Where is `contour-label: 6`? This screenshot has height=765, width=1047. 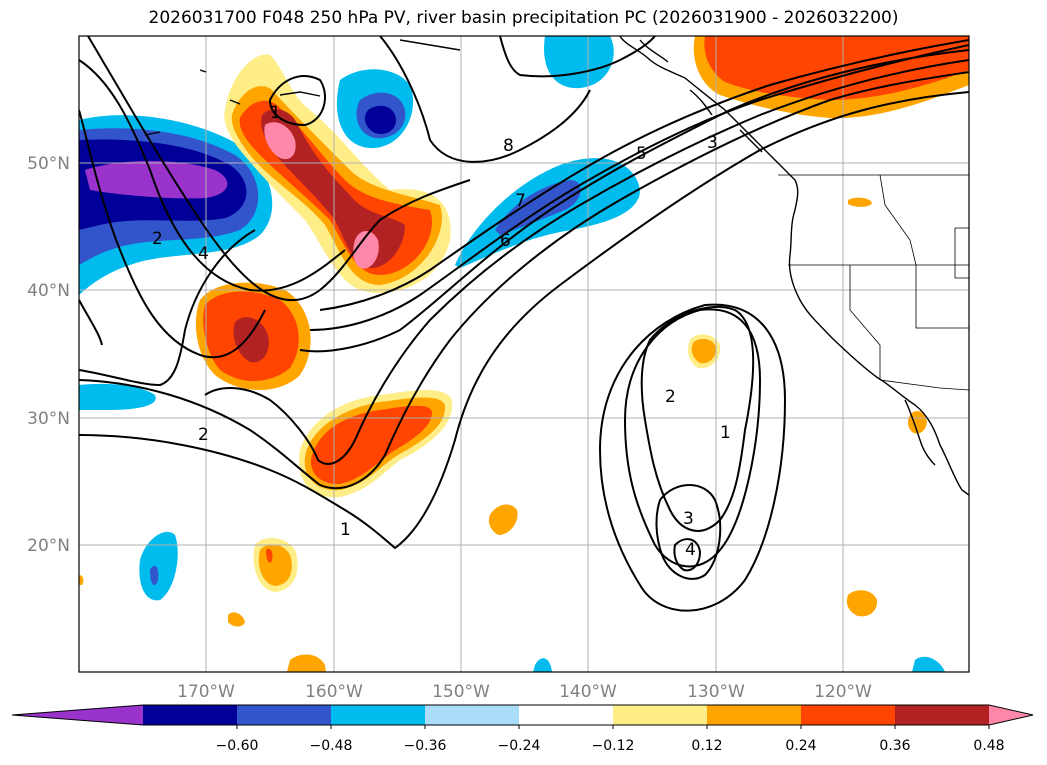 contour-label: 6 is located at coordinates (505, 241).